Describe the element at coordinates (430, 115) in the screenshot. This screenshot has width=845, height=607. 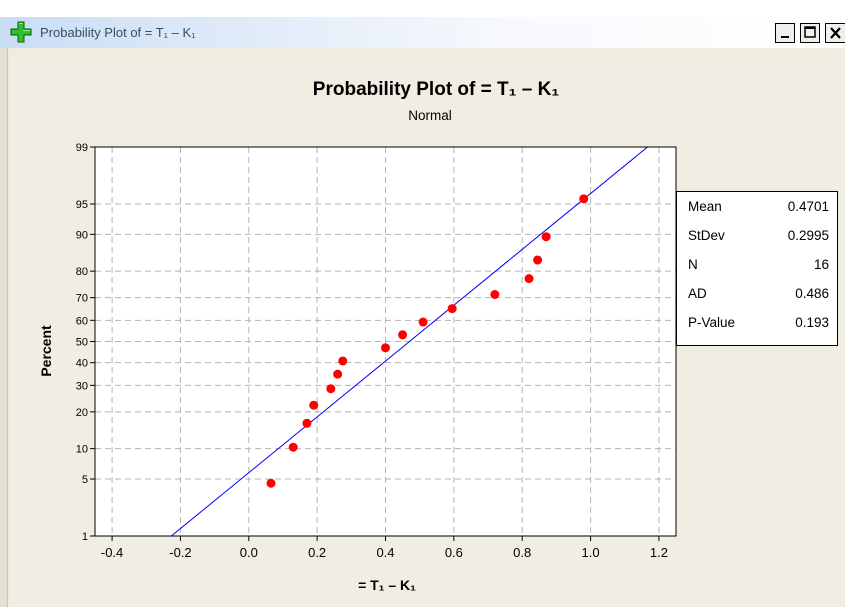
I see `chart-subtitle: Normal` at that location.